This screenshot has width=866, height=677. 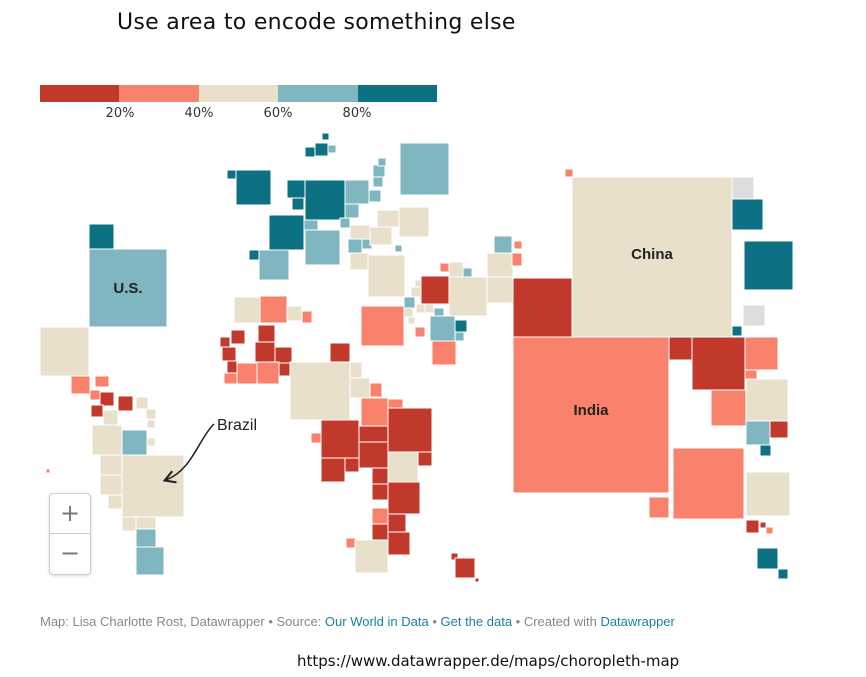 What do you see at coordinates (153, 486) in the screenshot?
I see `country-square-brazil` at bounding box center [153, 486].